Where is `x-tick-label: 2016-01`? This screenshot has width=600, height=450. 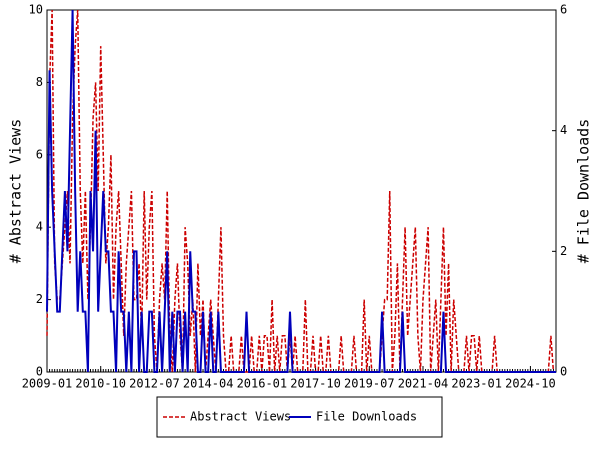 x-tick-label: 2016-01 is located at coordinates (262, 384).